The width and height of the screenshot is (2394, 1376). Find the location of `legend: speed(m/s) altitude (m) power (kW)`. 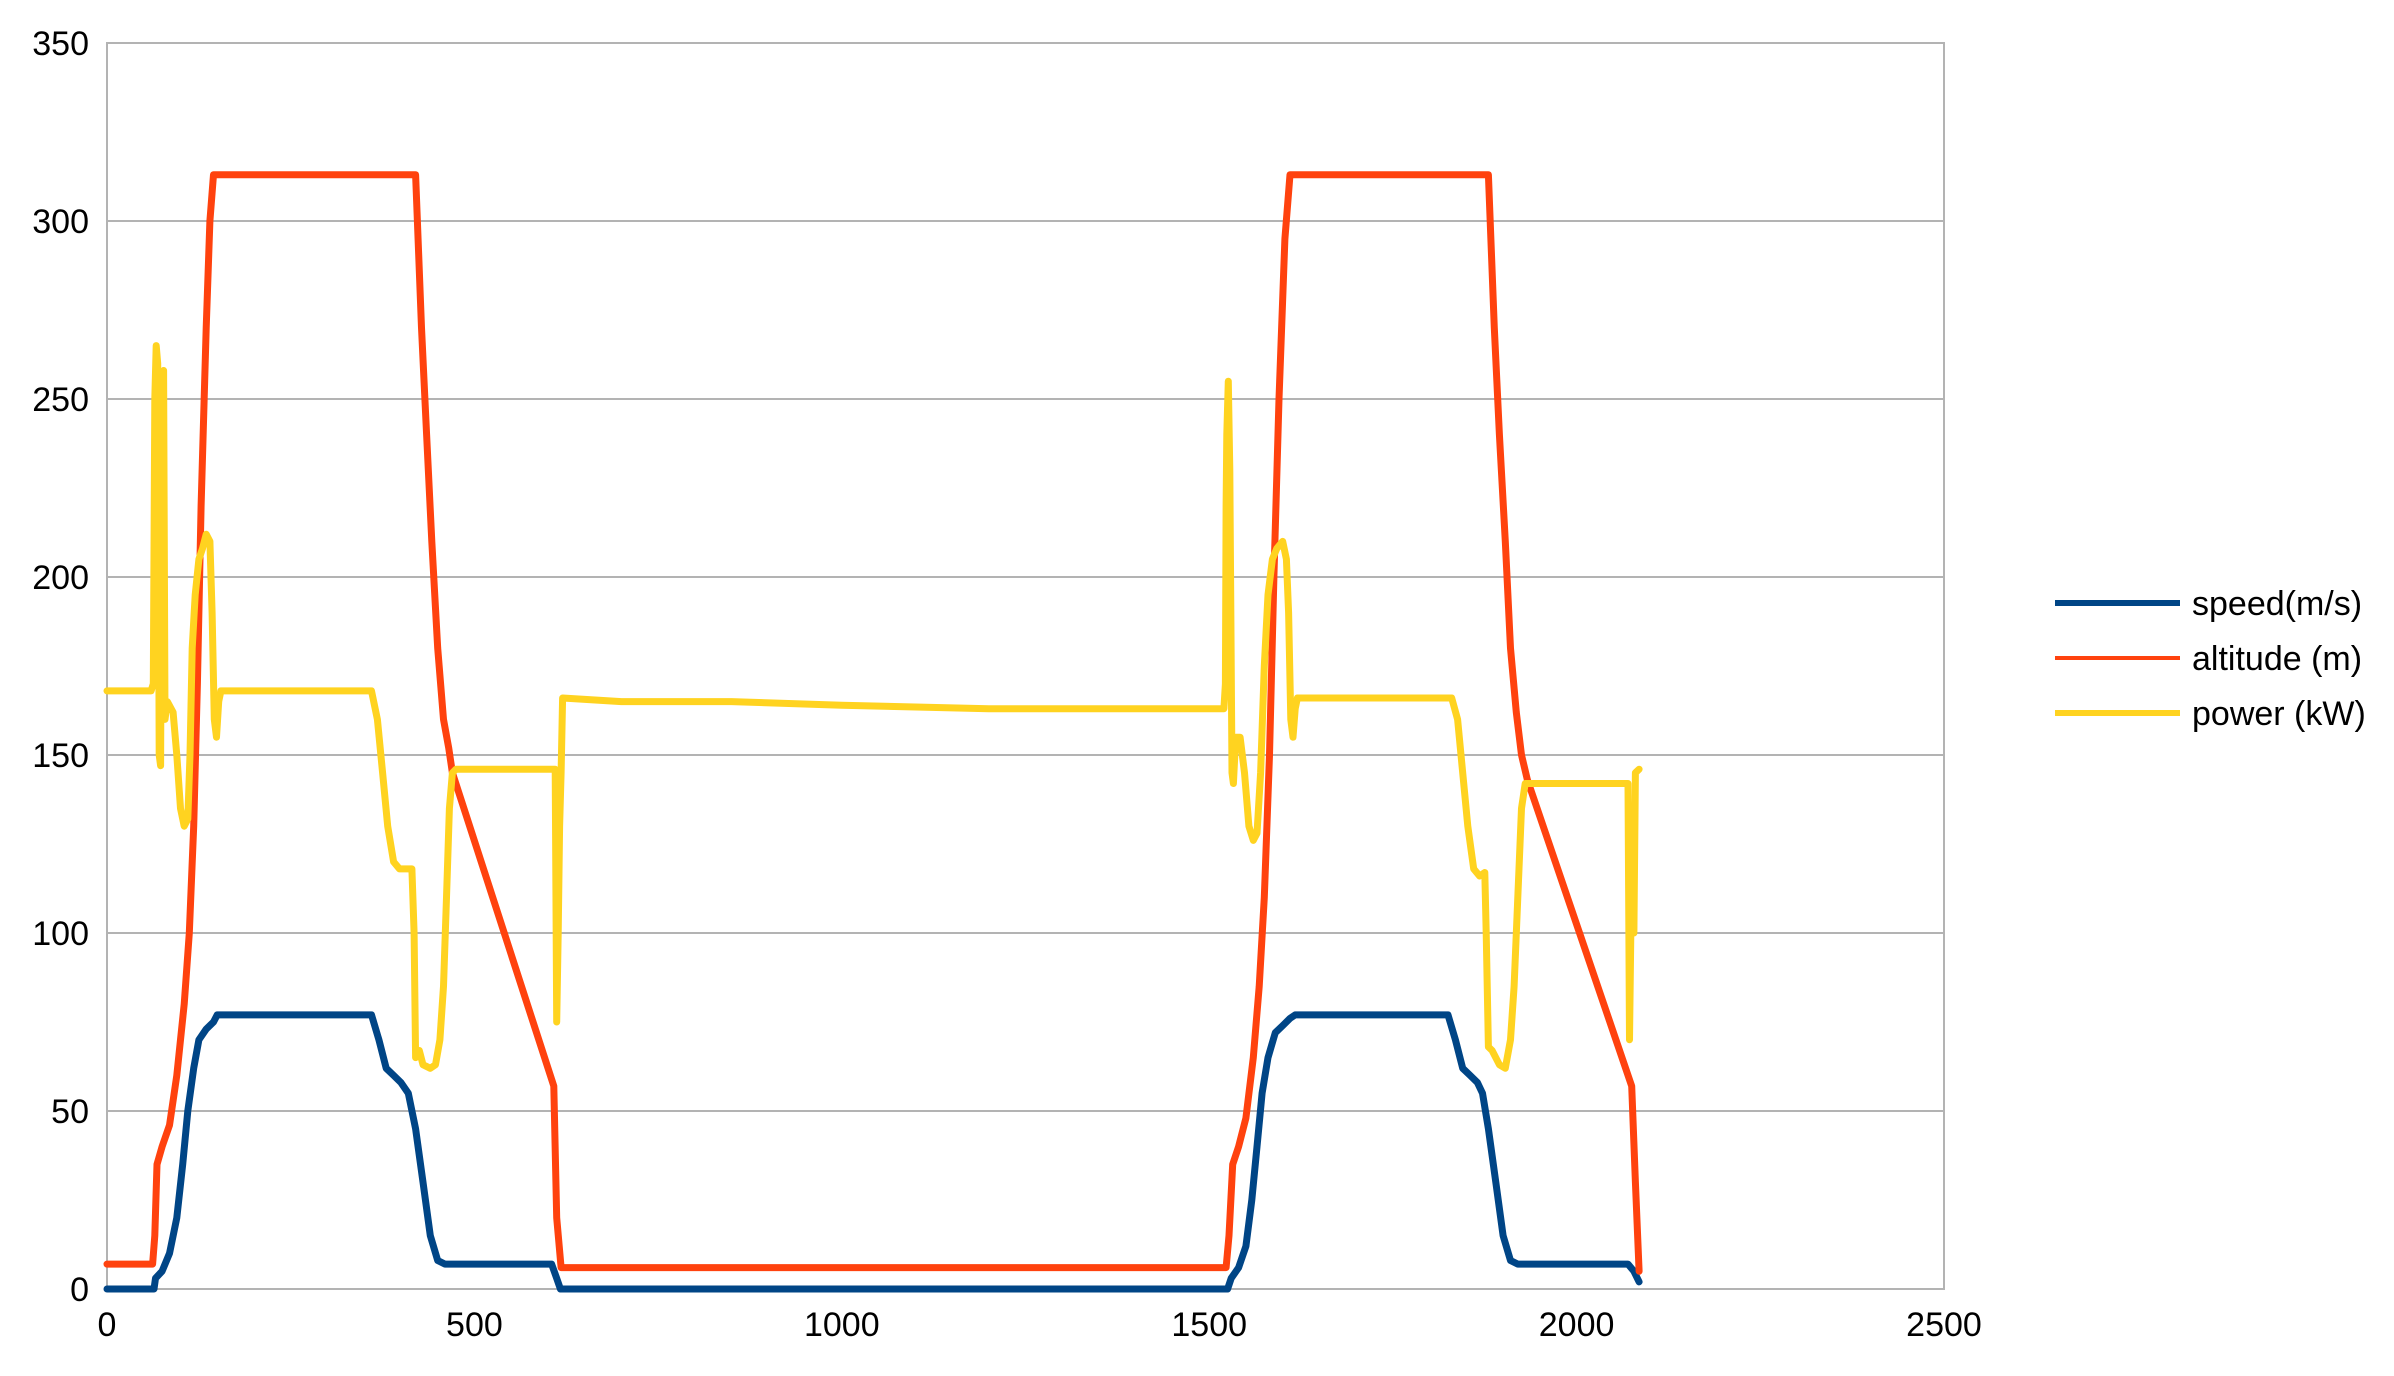

legend: speed(m/s) altitude (m) power (kW) is located at coordinates (2210, 659).